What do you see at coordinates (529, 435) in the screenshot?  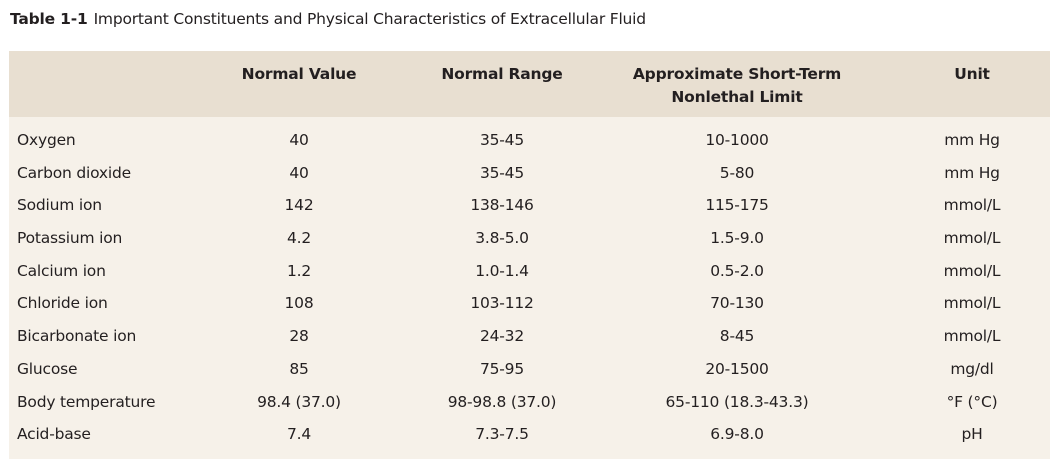 I see `table-row: Acid-base 7.4 7.3-7.5 6.9-8.0 pH` at bounding box center [529, 435].